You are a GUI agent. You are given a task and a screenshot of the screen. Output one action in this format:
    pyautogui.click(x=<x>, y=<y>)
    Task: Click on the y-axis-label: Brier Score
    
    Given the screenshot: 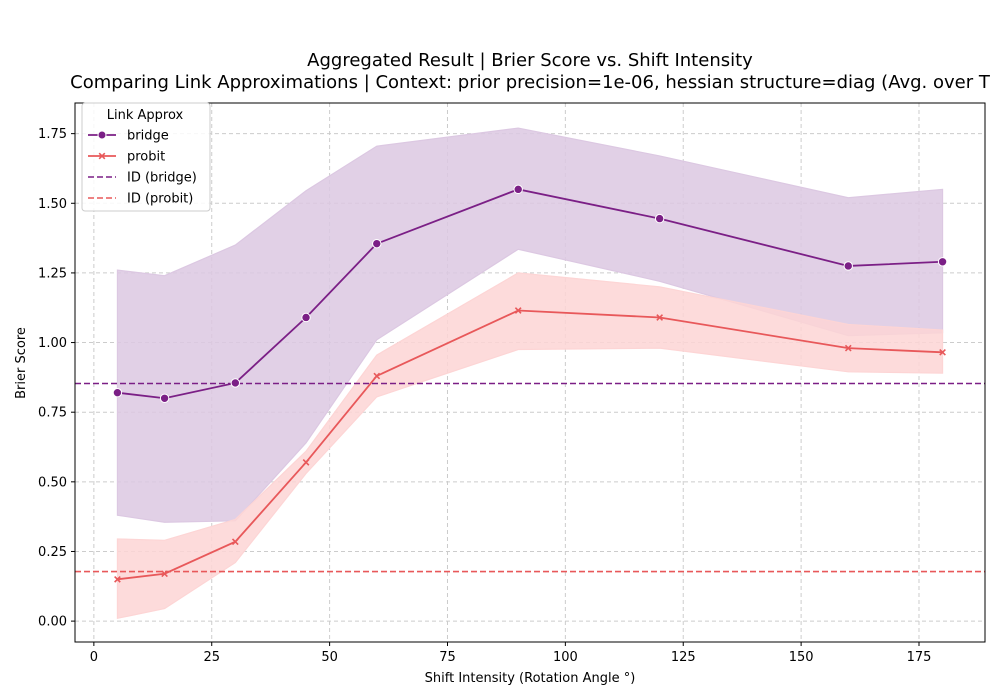 What is the action you would take?
    pyautogui.click(x=21, y=363)
    